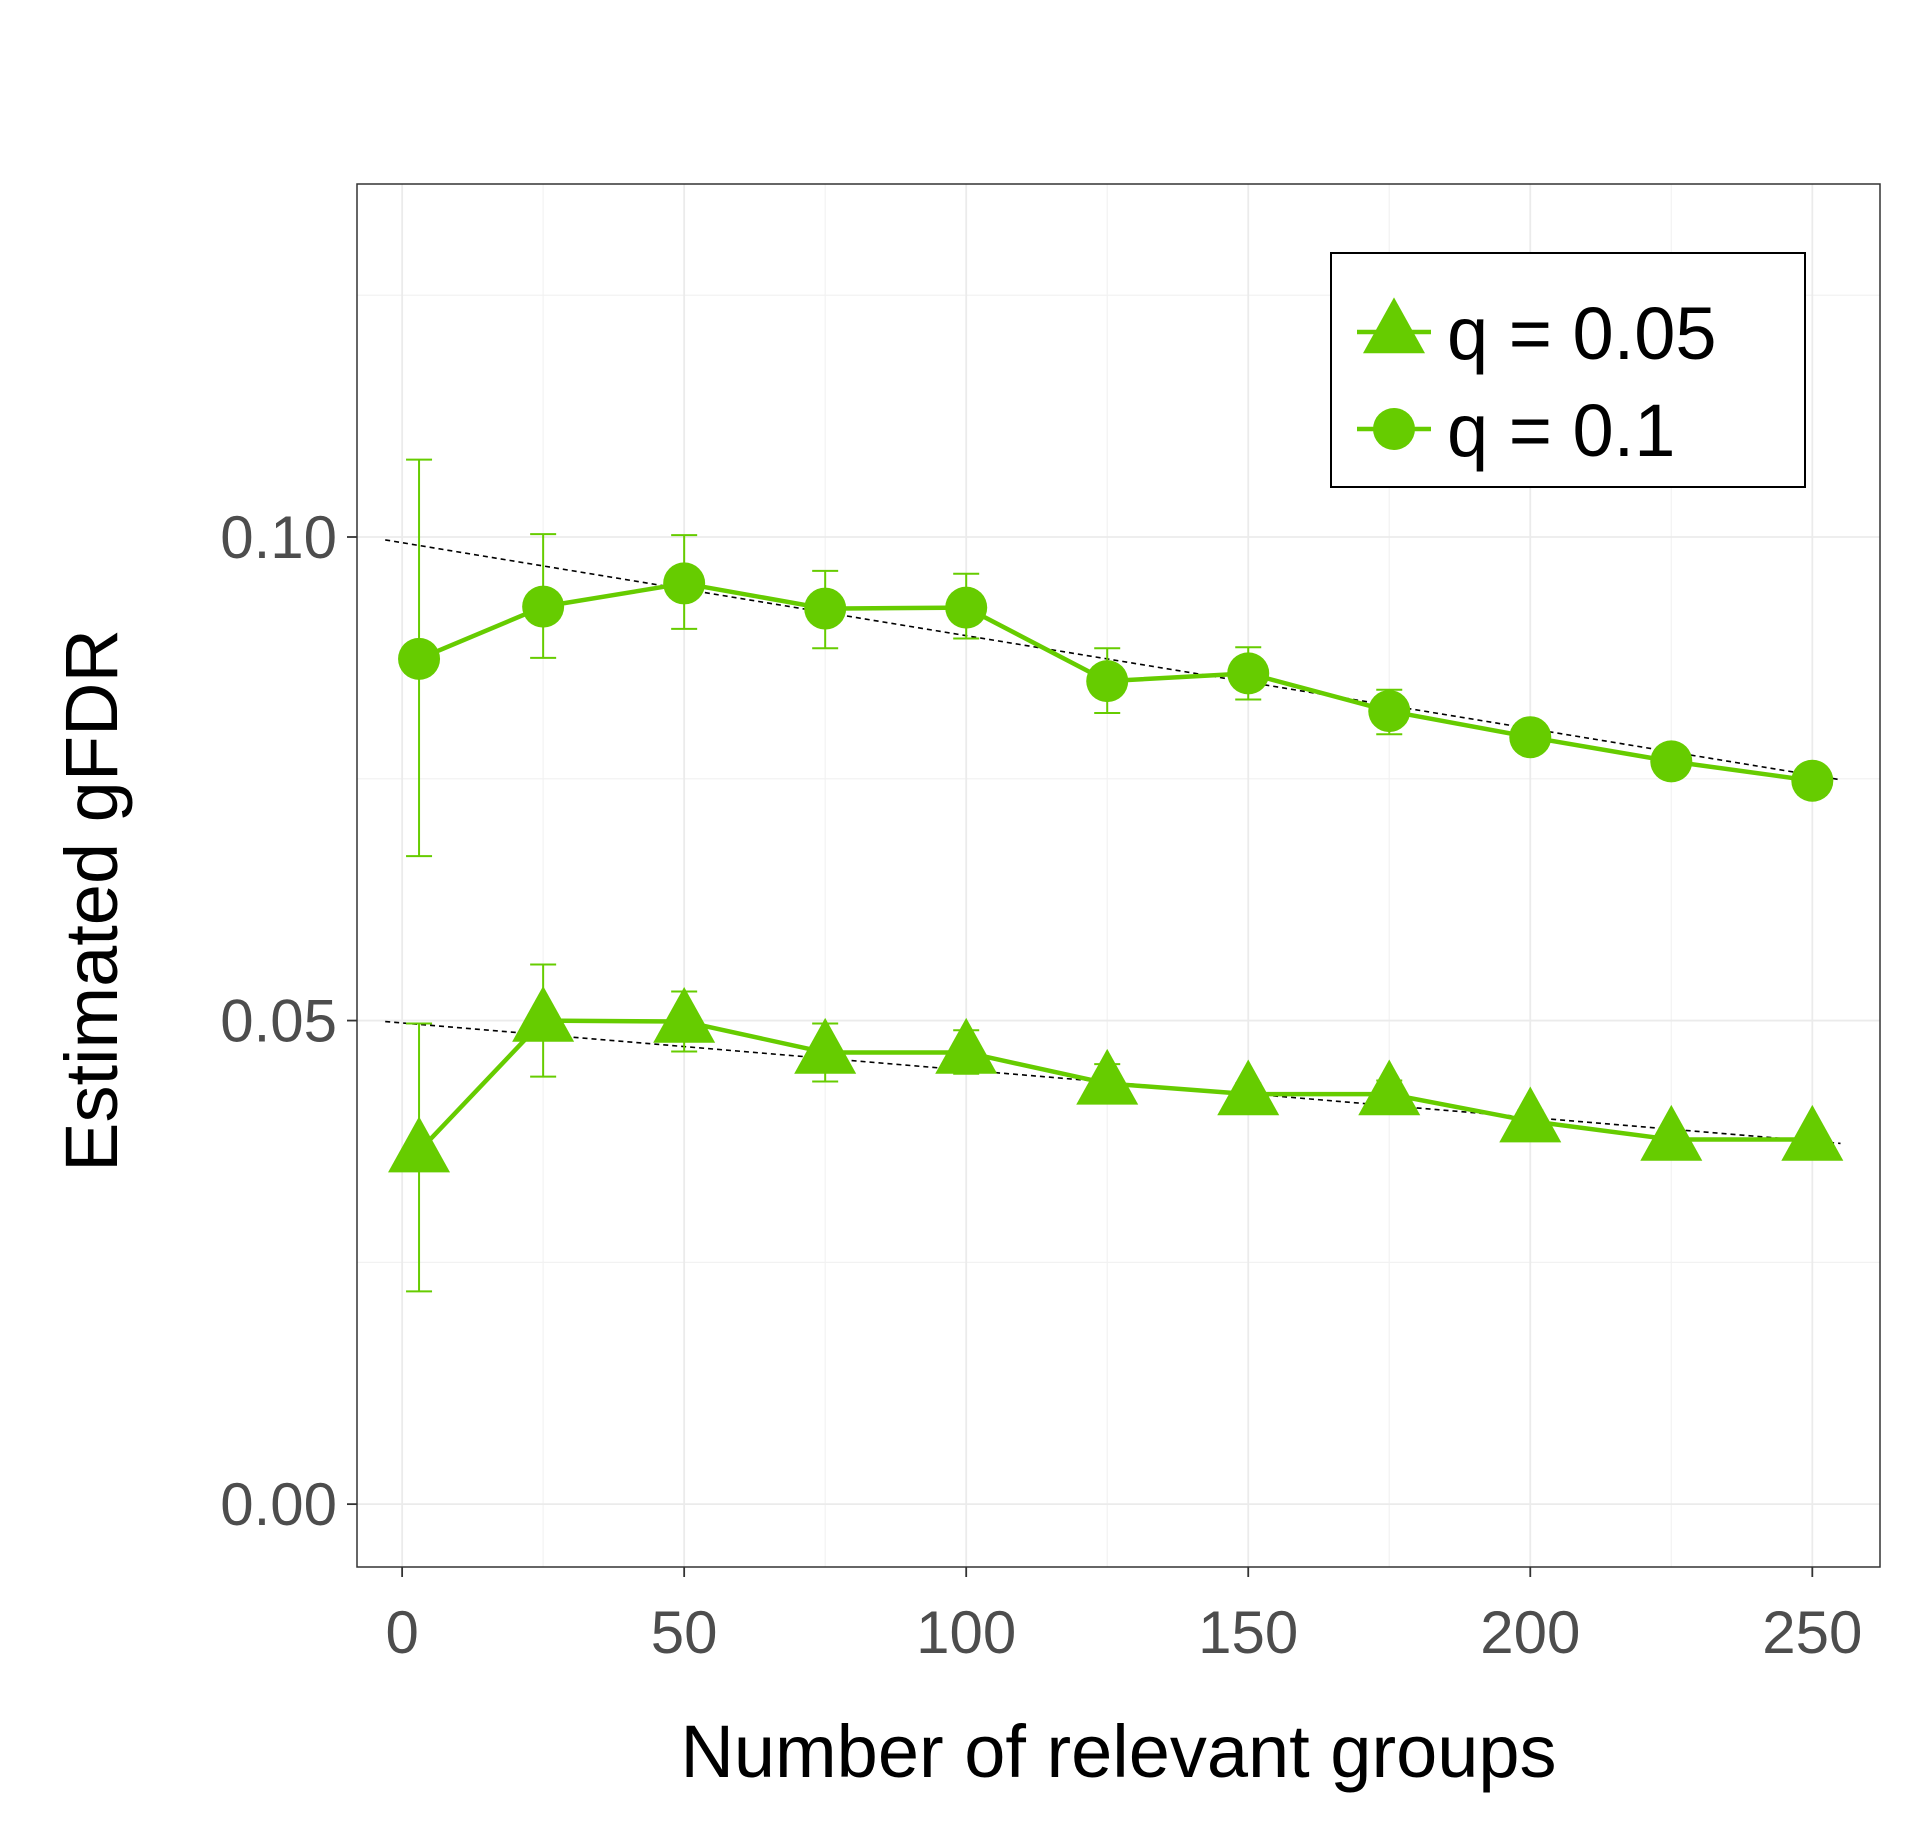 Image resolution: width=1920 pixels, height=1824 pixels. I want to click on x-tick-label: 50, so click(684, 1632).